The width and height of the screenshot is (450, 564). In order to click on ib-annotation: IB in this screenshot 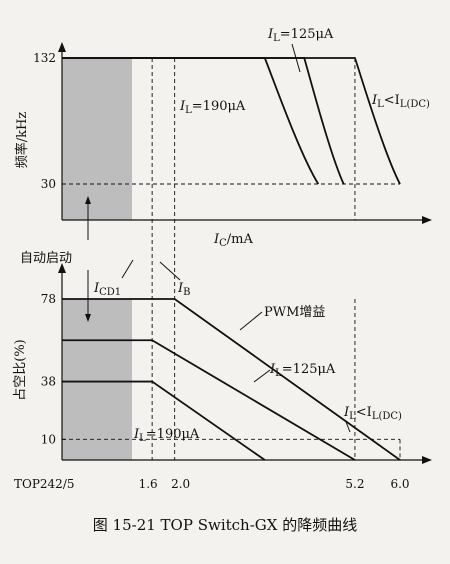, I will do `click(184, 289)`.